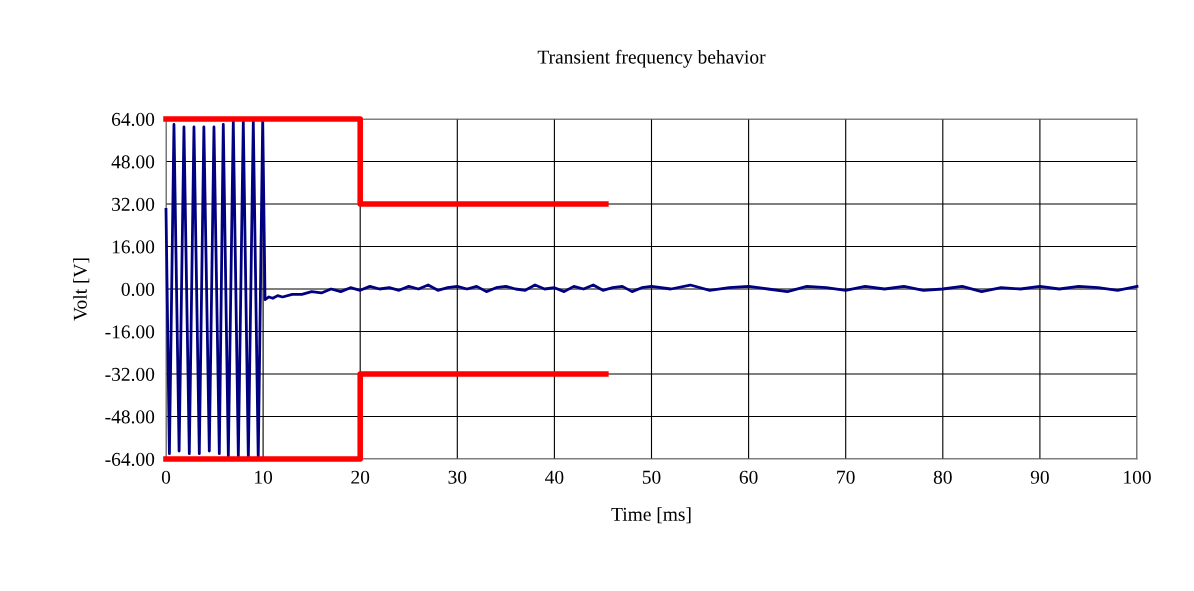  What do you see at coordinates (133, 162) in the screenshot?
I see `y-tick-label: 48.00` at bounding box center [133, 162].